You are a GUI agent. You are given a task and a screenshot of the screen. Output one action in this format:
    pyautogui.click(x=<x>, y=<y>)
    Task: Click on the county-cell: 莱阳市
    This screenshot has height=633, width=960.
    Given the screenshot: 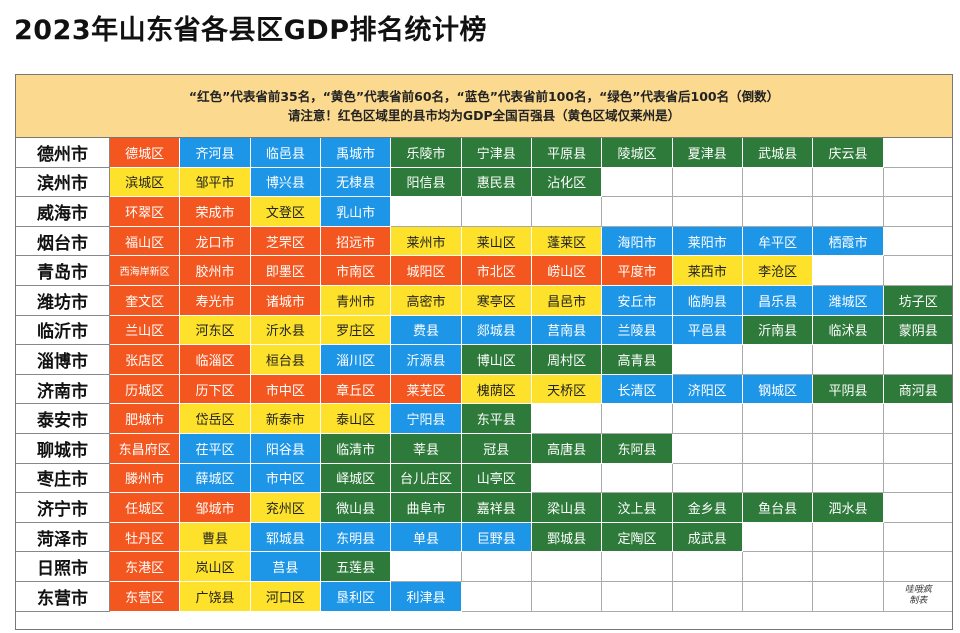 What is the action you would take?
    pyautogui.click(x=707, y=241)
    